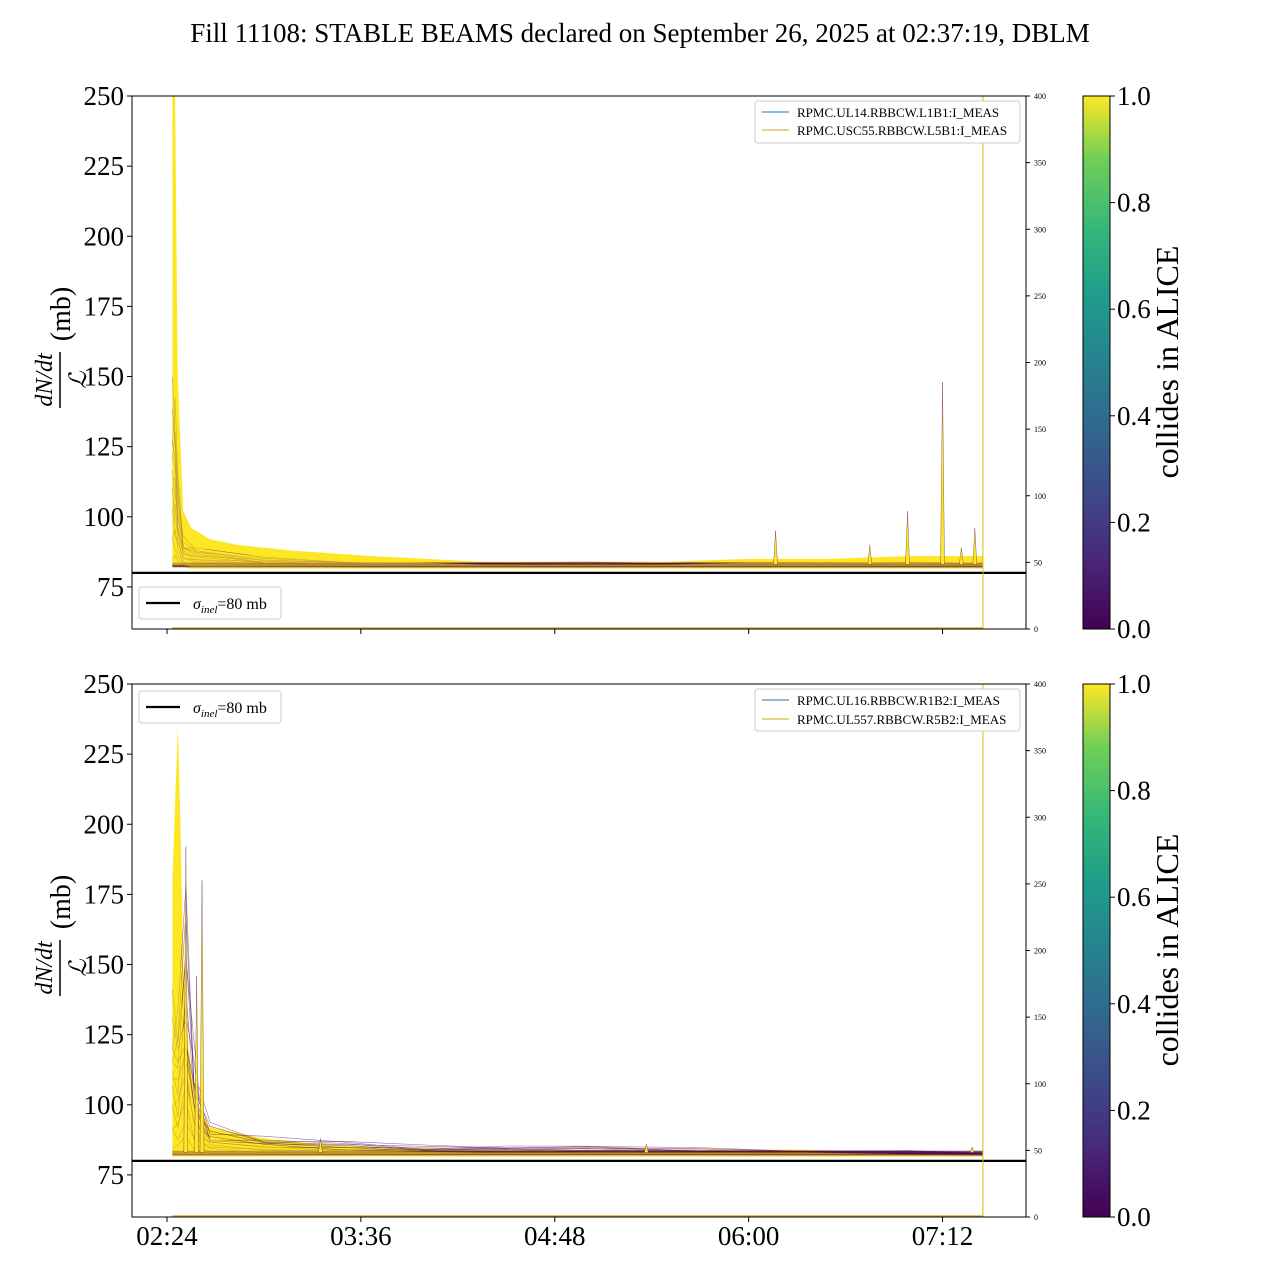  What do you see at coordinates (1040, 684) in the screenshot?
I see `bot-y2tick-label-400: 400` at bounding box center [1040, 684].